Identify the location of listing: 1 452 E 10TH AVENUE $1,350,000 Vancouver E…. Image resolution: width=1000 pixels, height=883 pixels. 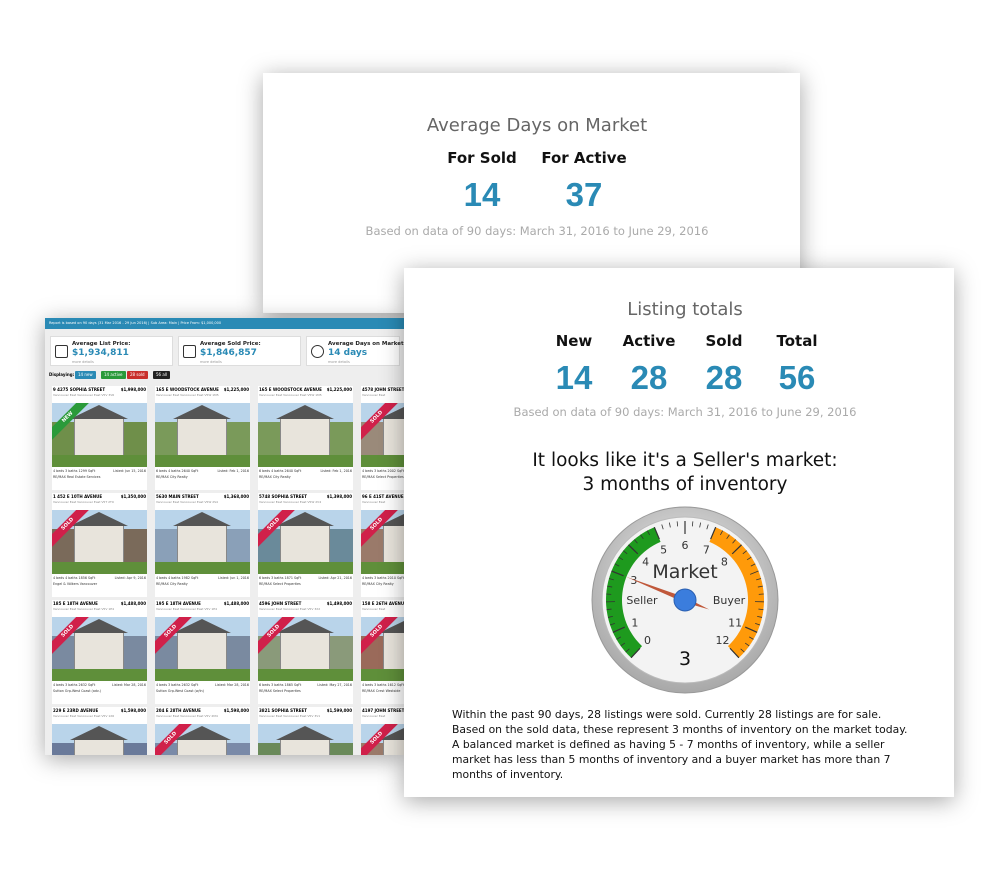
(99, 545).